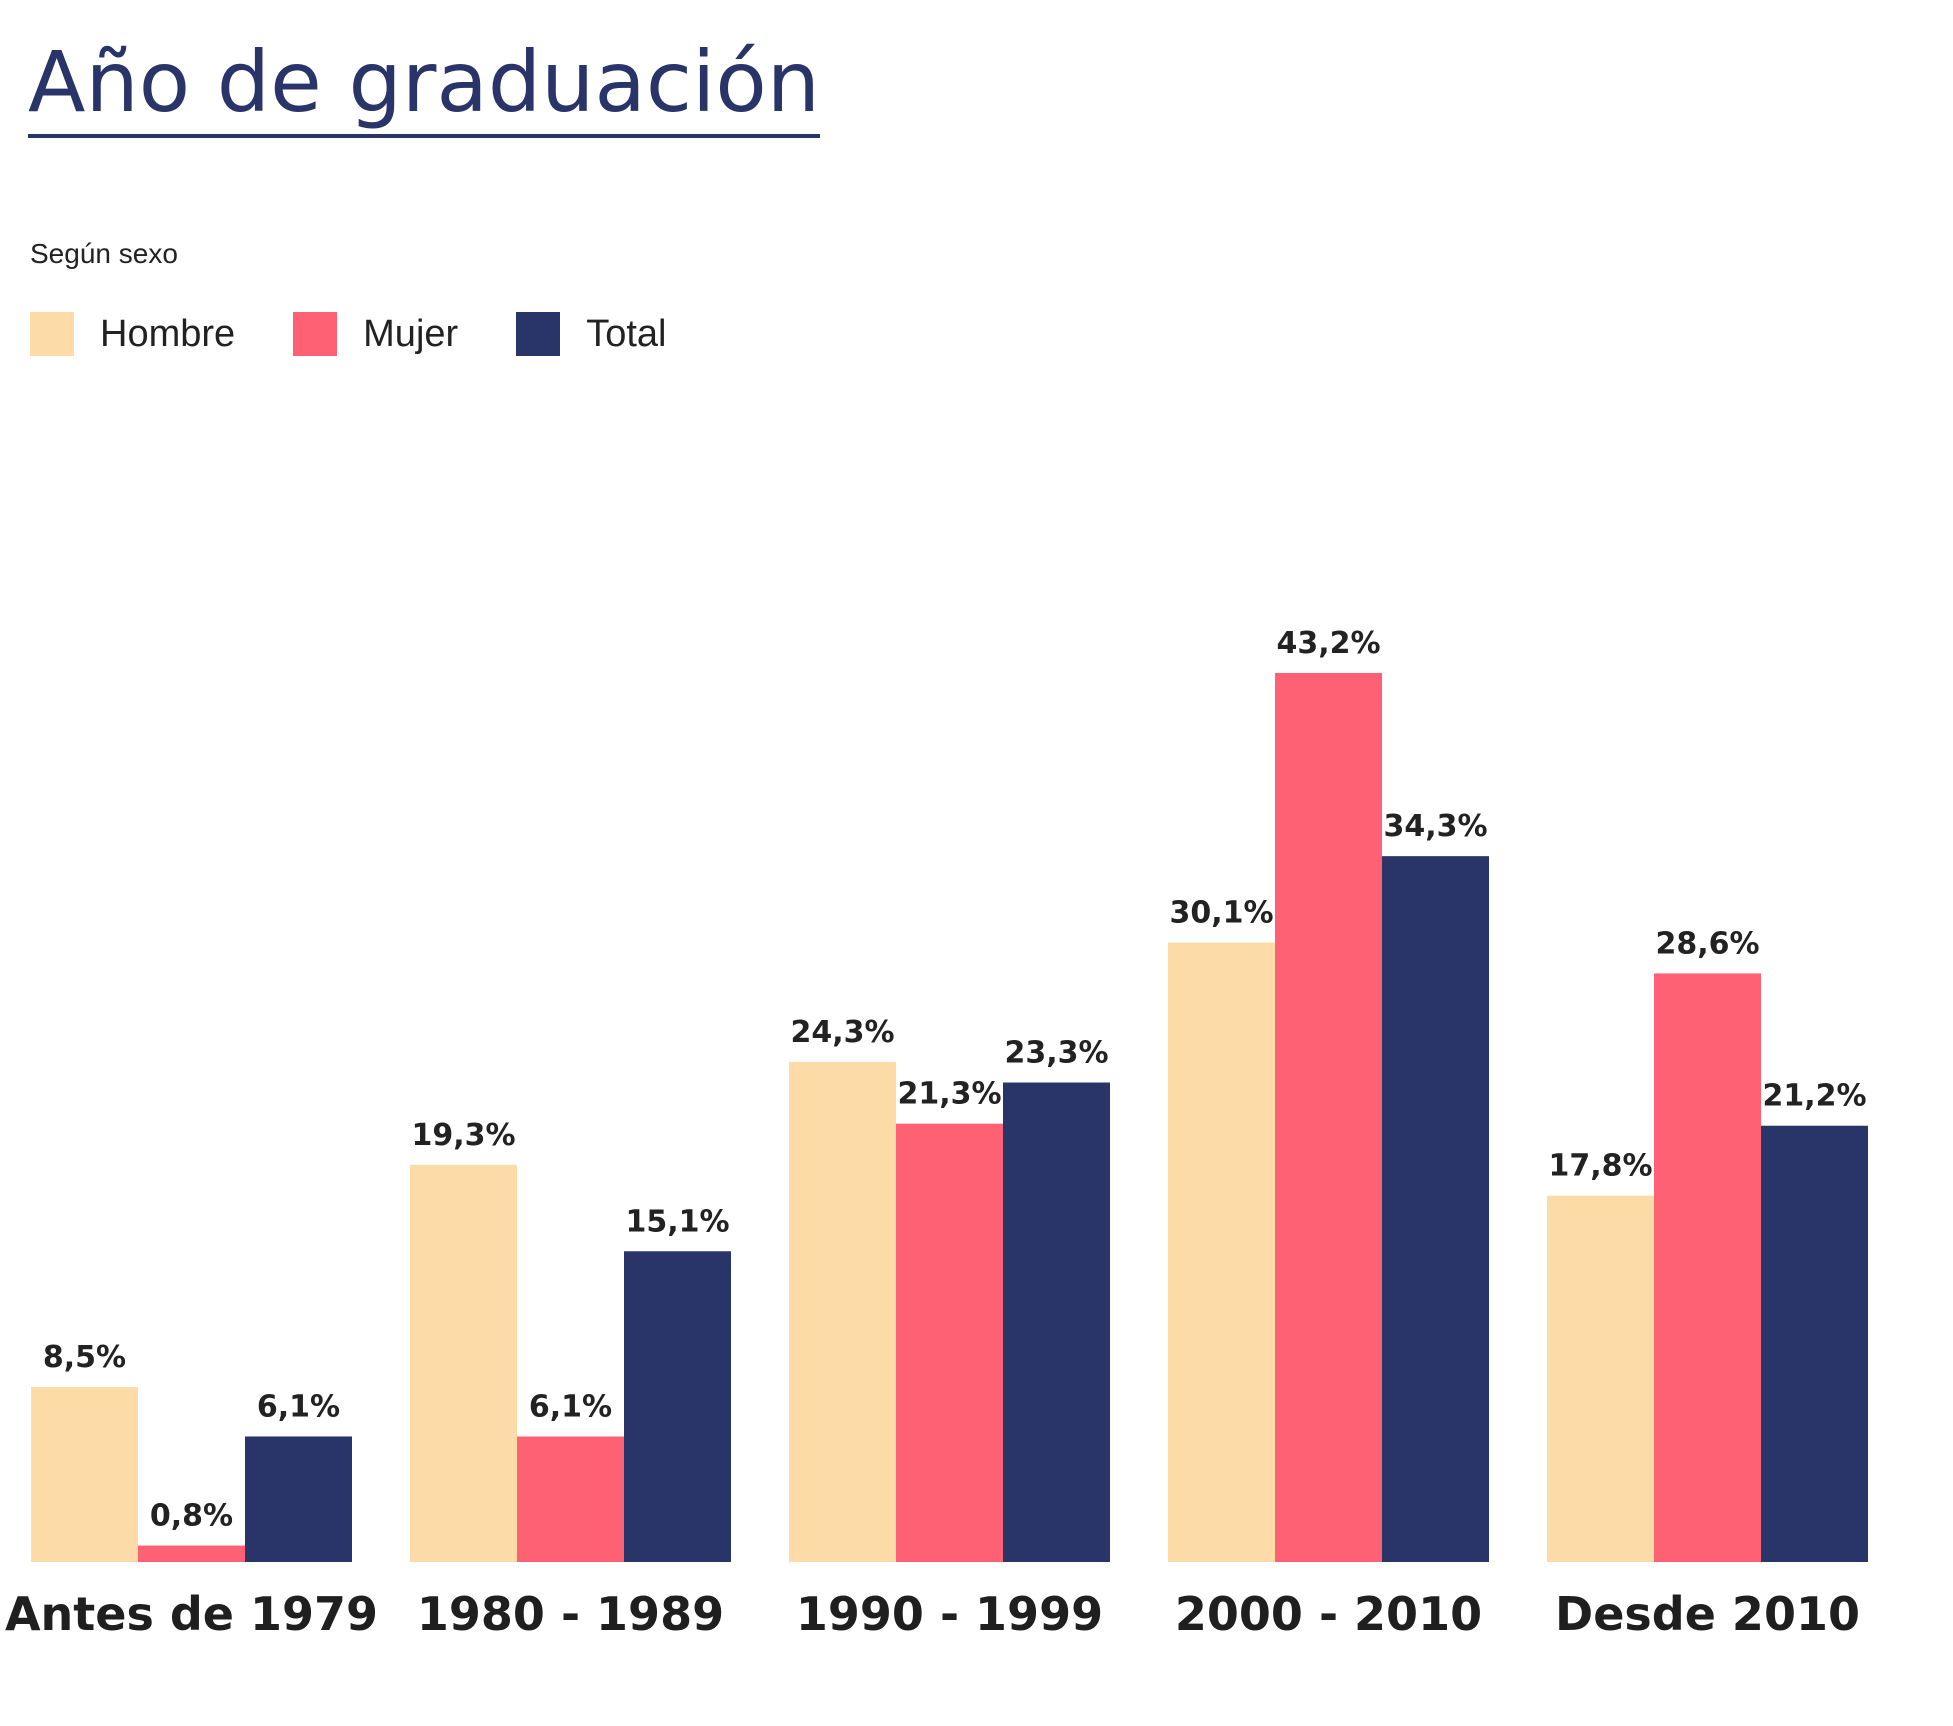 Image resolution: width=1953 pixels, height=1726 pixels. I want to click on bar-hombre-2000-2010, so click(1221, 1252).